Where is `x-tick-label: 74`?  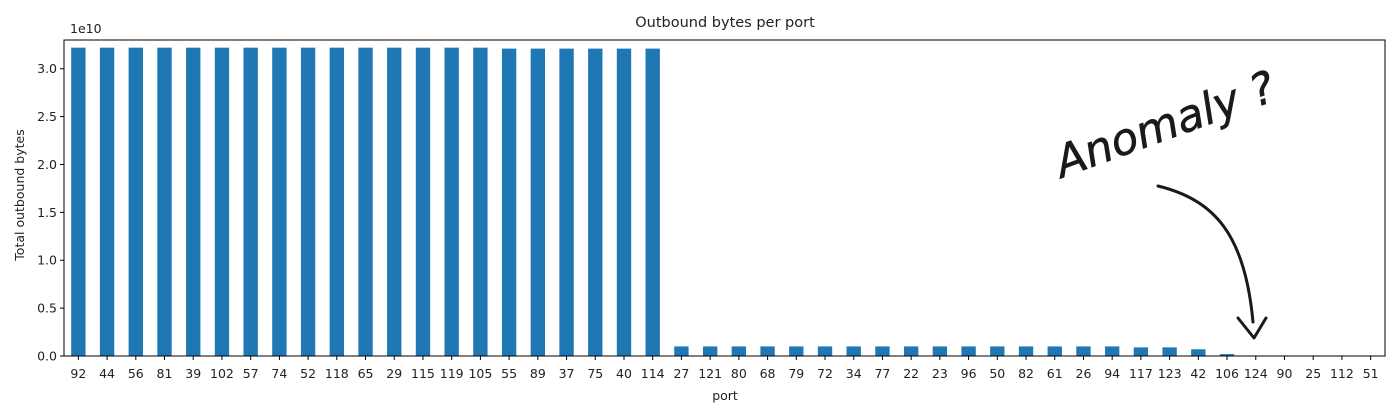 x-tick-label: 74 is located at coordinates (279, 373).